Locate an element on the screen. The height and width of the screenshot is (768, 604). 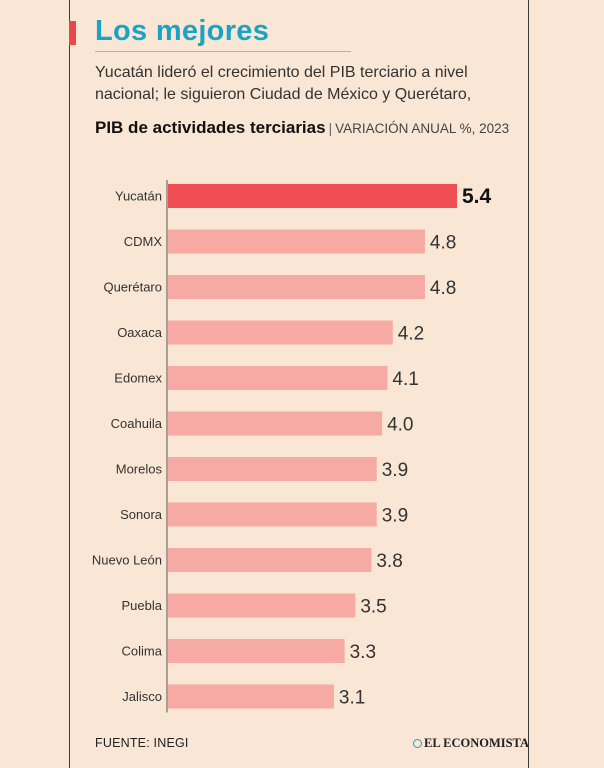
data-label: 3.3 is located at coordinates (363, 652).